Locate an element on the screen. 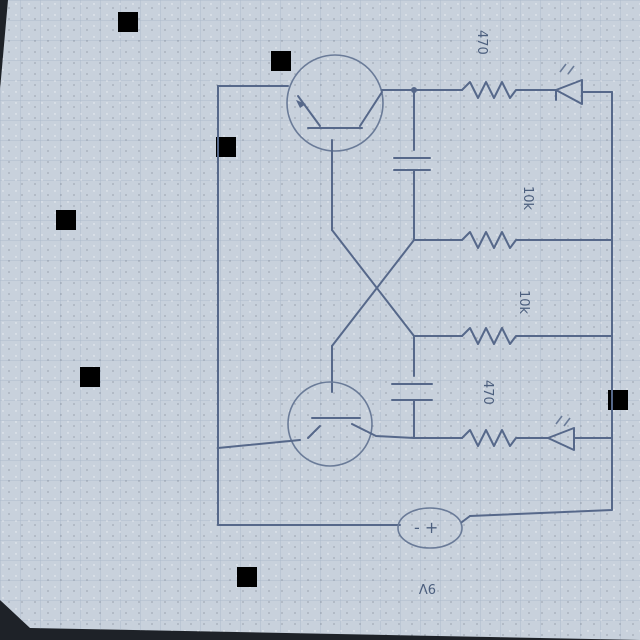  transistor-top is located at coordinates (335, 103).